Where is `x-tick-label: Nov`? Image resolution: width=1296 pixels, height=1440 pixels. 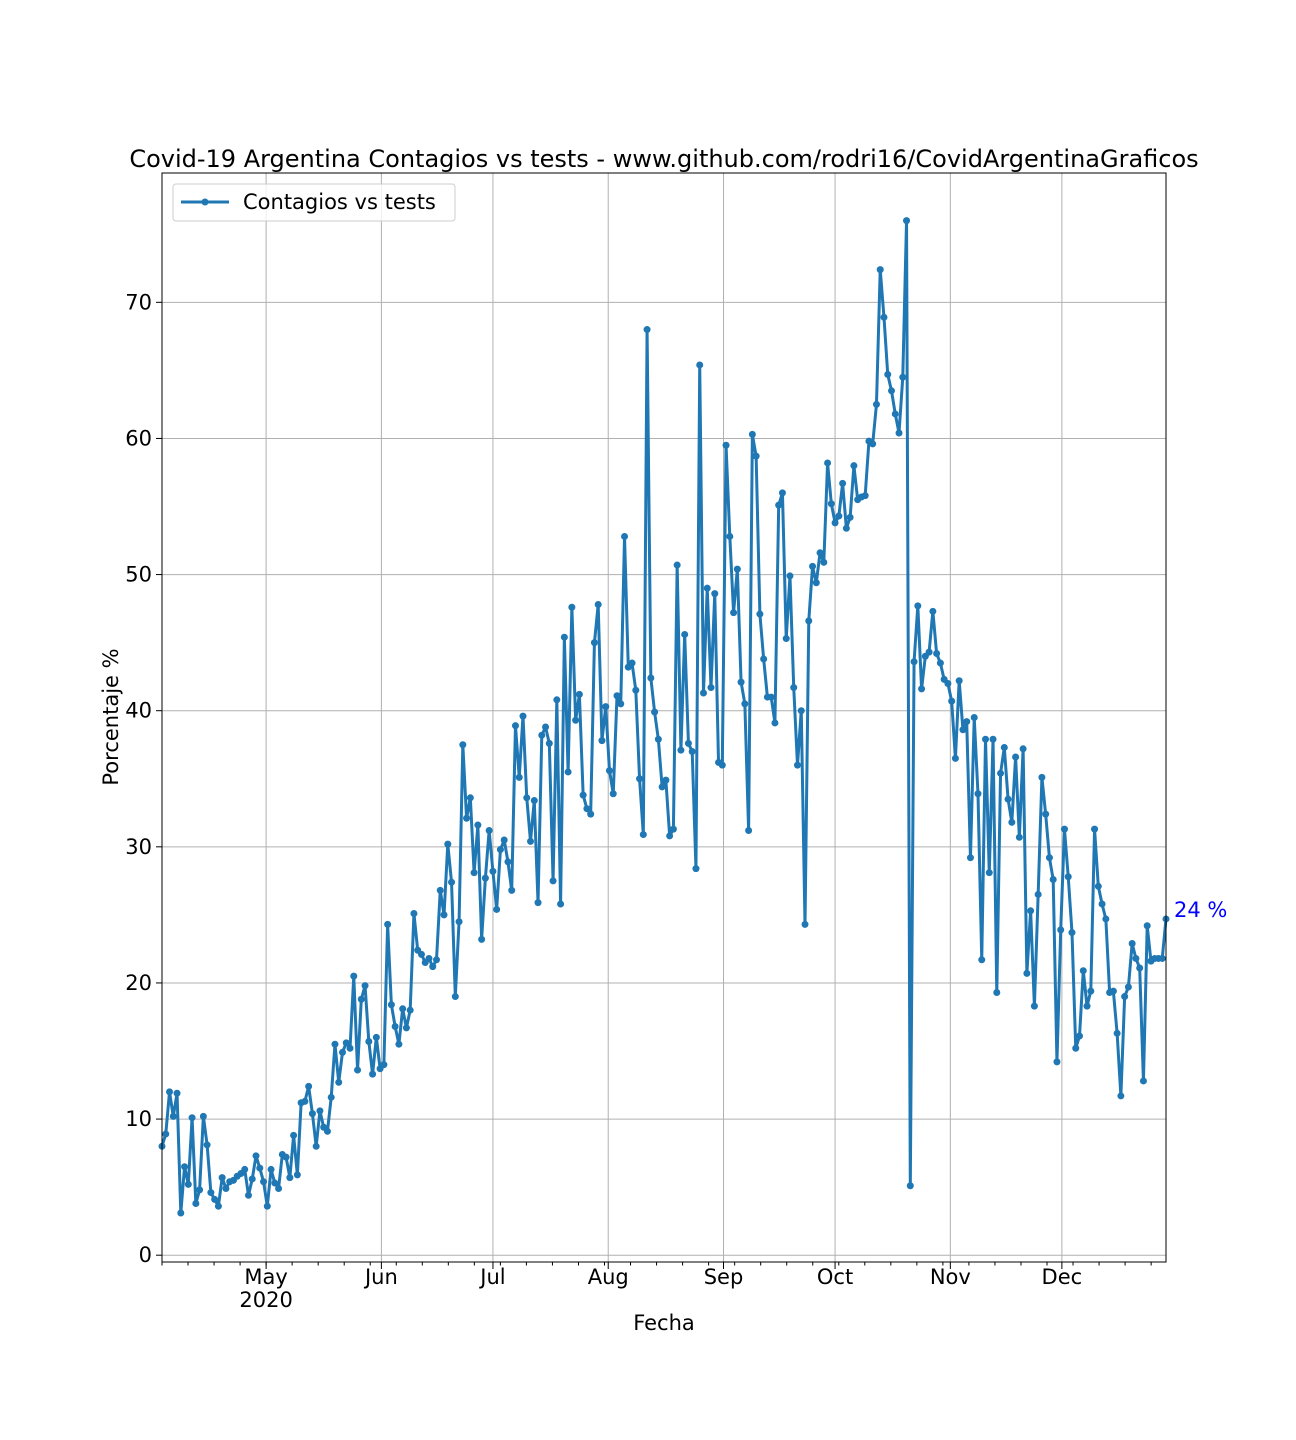
x-tick-label: Nov is located at coordinates (950, 1277).